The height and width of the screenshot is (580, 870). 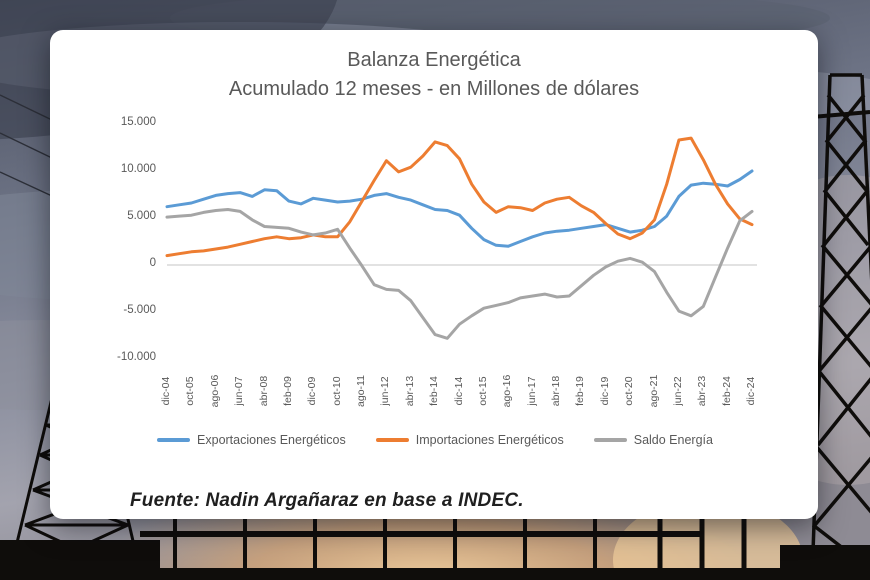 What do you see at coordinates (271, 440) in the screenshot?
I see `legend-label: Exportaciones Energéticos` at bounding box center [271, 440].